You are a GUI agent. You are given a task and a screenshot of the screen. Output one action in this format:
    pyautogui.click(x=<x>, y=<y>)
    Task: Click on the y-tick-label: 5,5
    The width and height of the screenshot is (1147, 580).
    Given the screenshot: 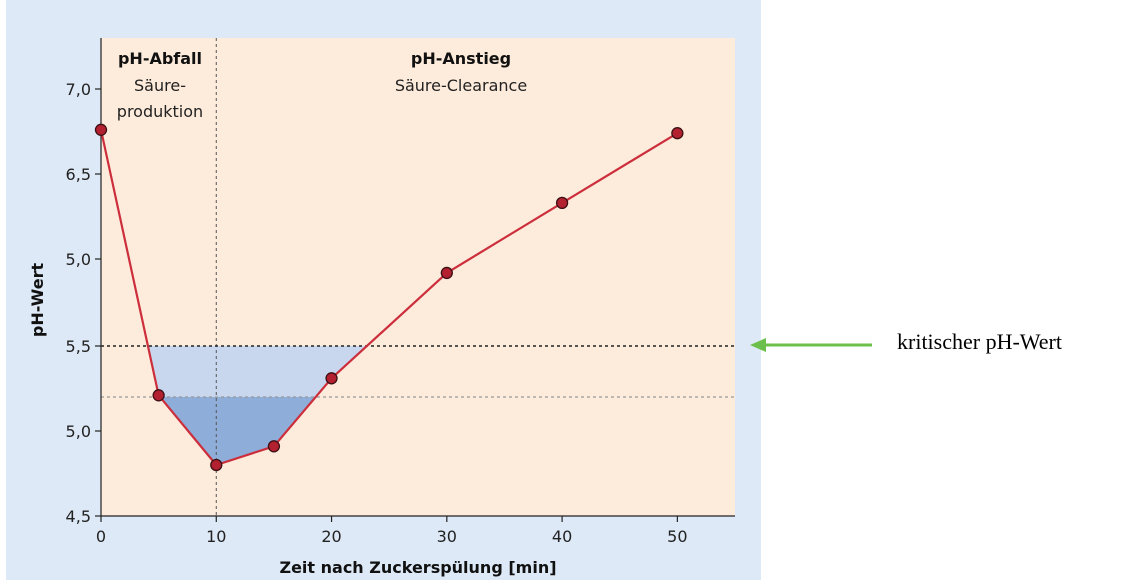 What is the action you would take?
    pyautogui.click(x=78, y=346)
    